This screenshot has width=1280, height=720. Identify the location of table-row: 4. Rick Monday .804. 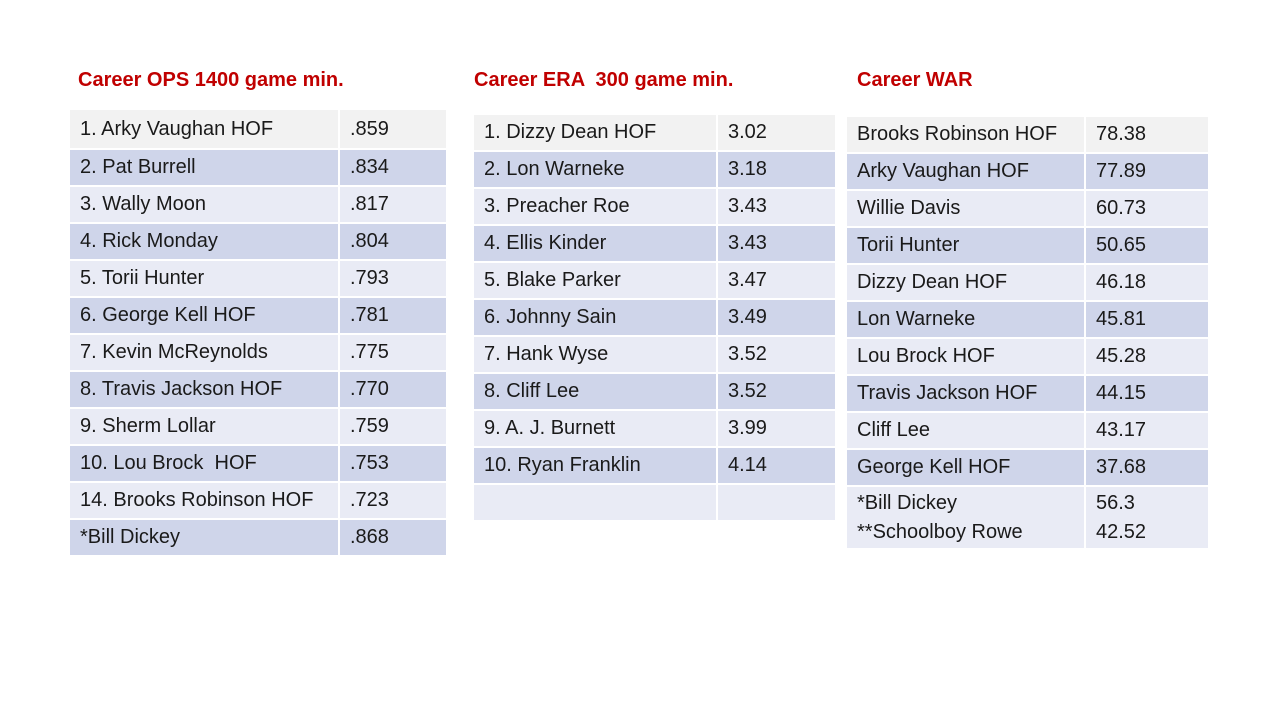
(258, 241).